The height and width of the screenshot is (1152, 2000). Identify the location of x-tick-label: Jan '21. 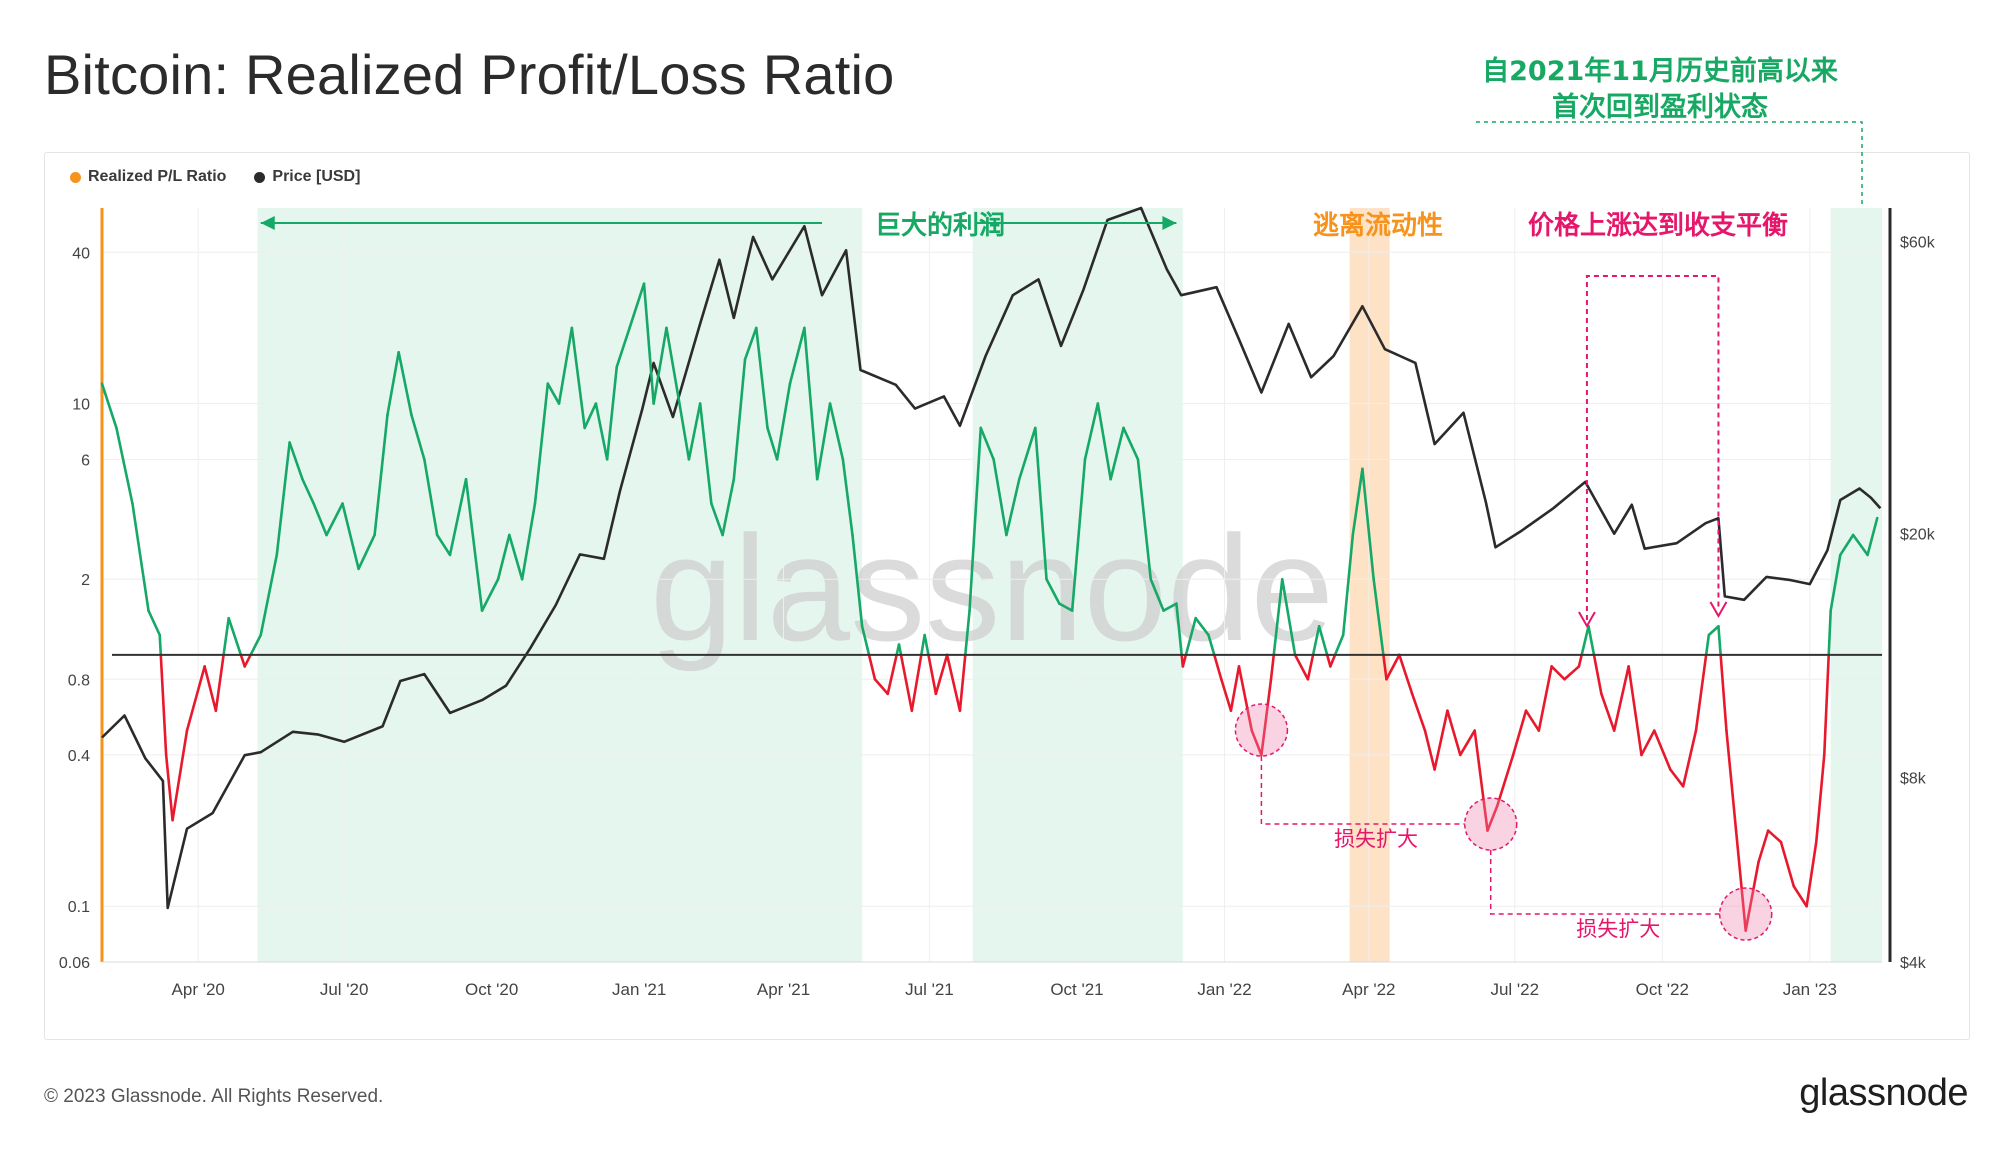
(639, 989).